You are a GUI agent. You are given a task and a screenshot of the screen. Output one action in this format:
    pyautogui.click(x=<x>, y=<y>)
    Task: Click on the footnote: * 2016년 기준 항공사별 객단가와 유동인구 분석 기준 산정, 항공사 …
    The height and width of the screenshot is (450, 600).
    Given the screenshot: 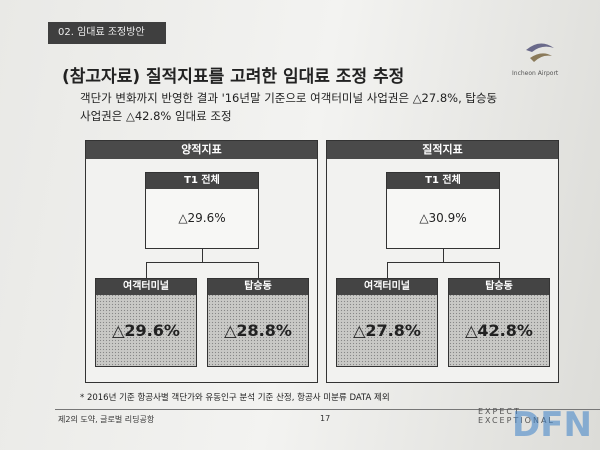 What is the action you would take?
    pyautogui.click(x=235, y=398)
    